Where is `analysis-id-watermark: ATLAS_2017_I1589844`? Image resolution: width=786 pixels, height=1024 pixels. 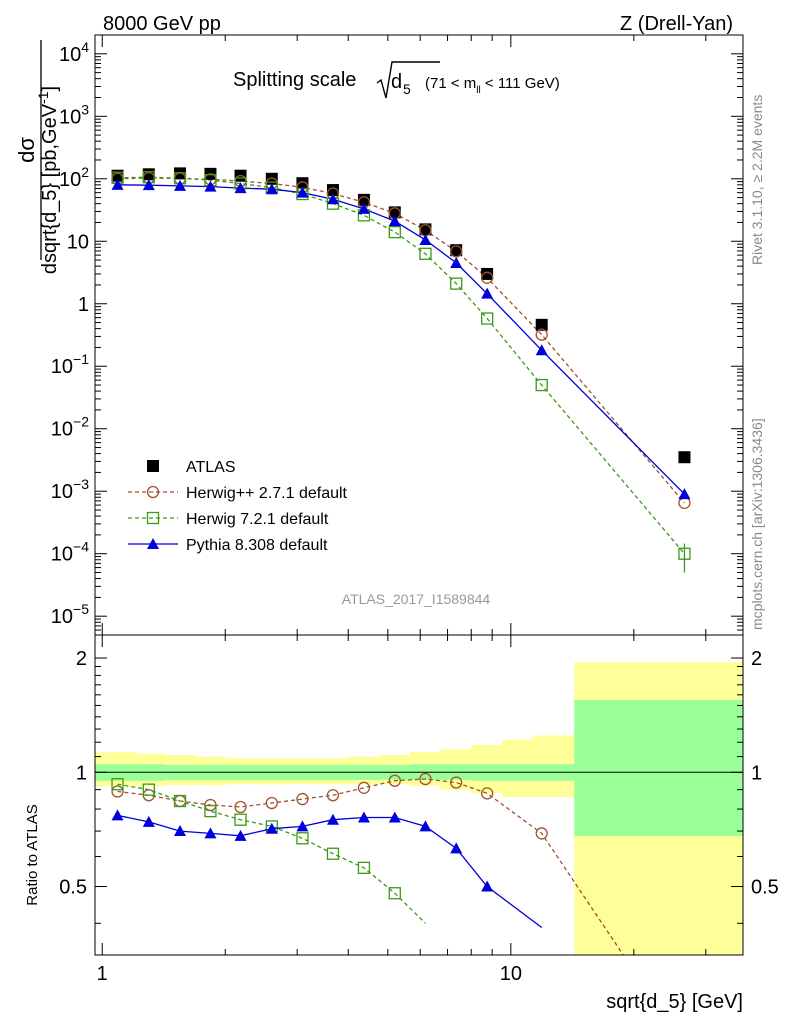
analysis-id-watermark: ATLAS_2017_I1589844 is located at coordinates (416, 599).